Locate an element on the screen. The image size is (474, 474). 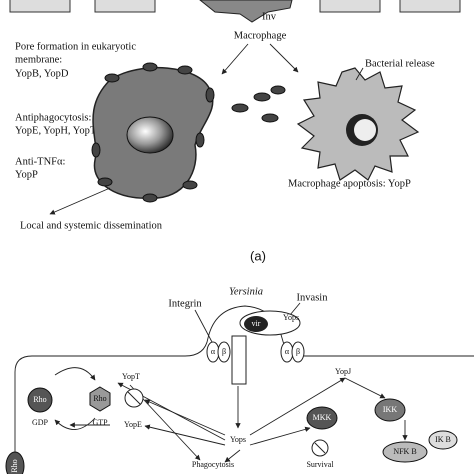
text: Local and systemic dissemination is located at coordinates (91, 225).